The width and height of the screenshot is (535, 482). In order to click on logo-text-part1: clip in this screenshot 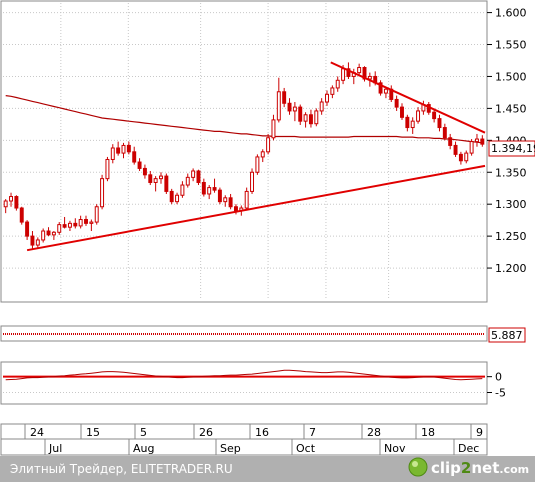, I will do `click(446, 468)`.